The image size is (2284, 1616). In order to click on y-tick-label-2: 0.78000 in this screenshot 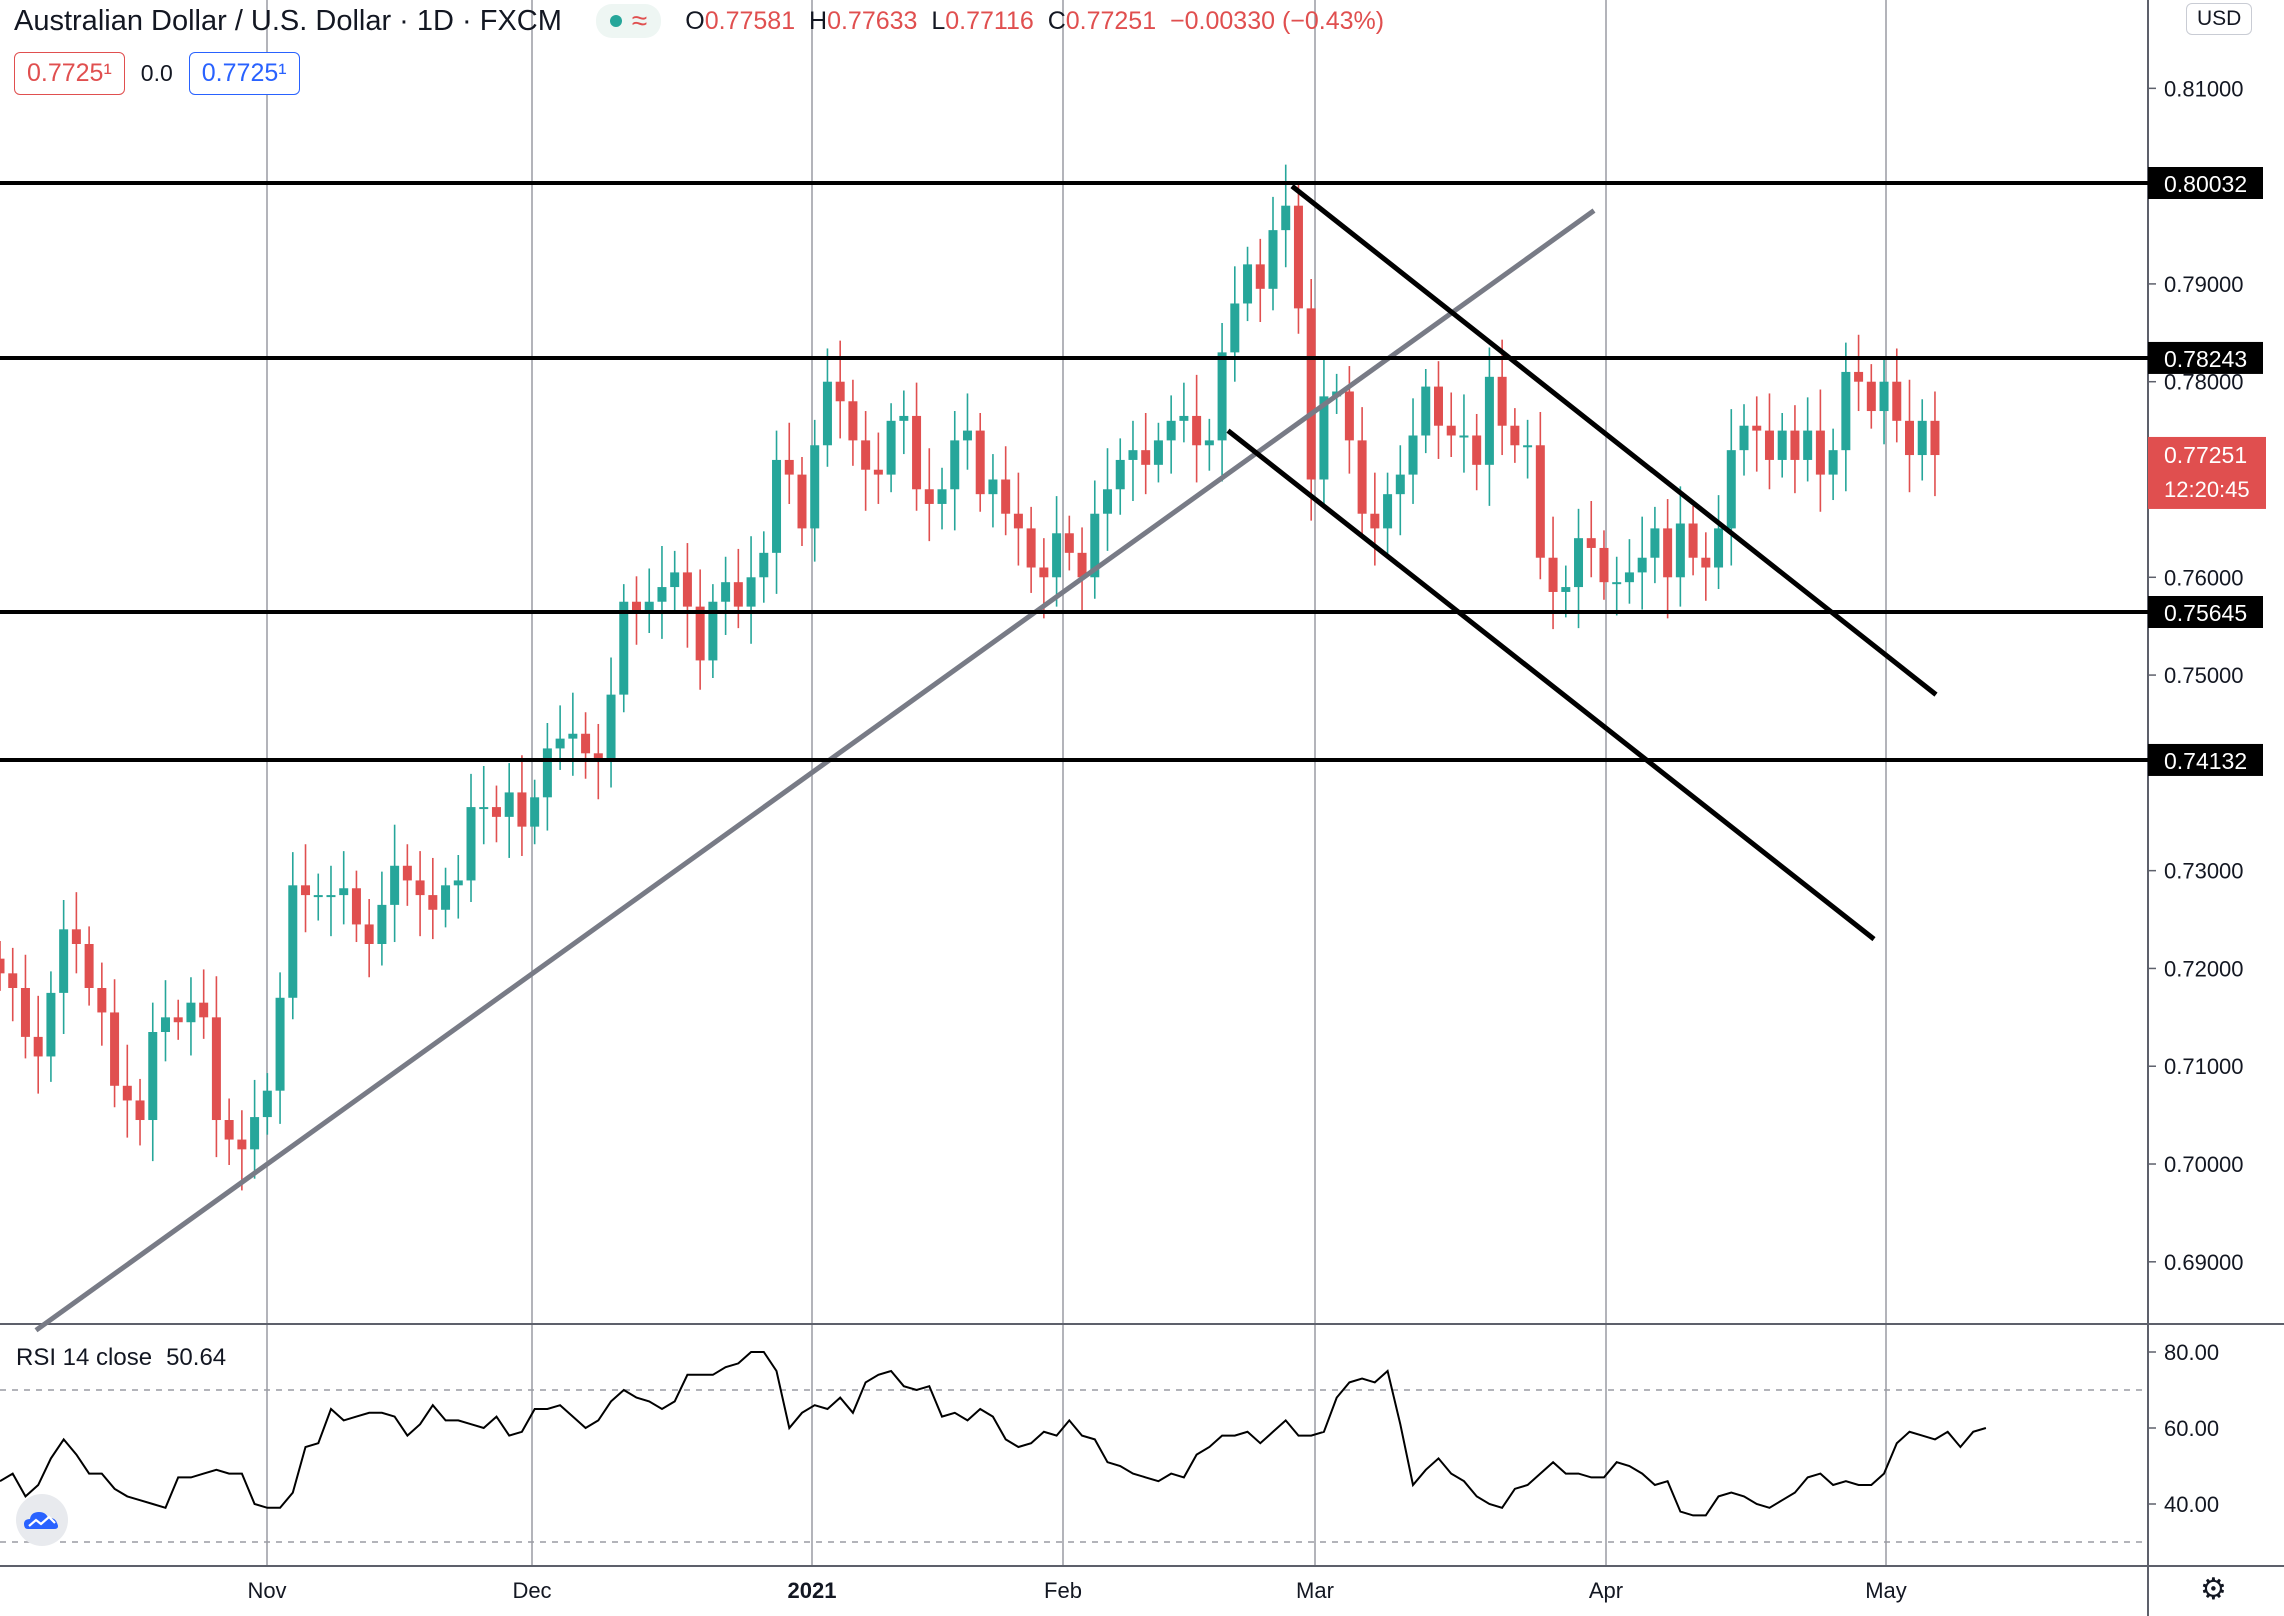, I will do `click(2204, 382)`.